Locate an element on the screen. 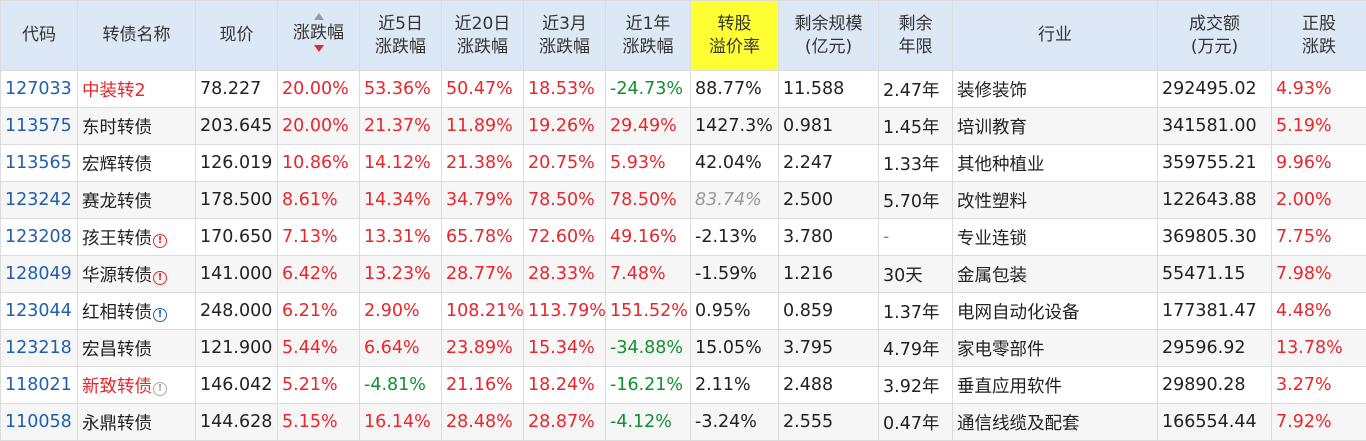 This screenshot has height=441, width=1366. cell-volume-text: 369805.30 is located at coordinates (1209, 237).